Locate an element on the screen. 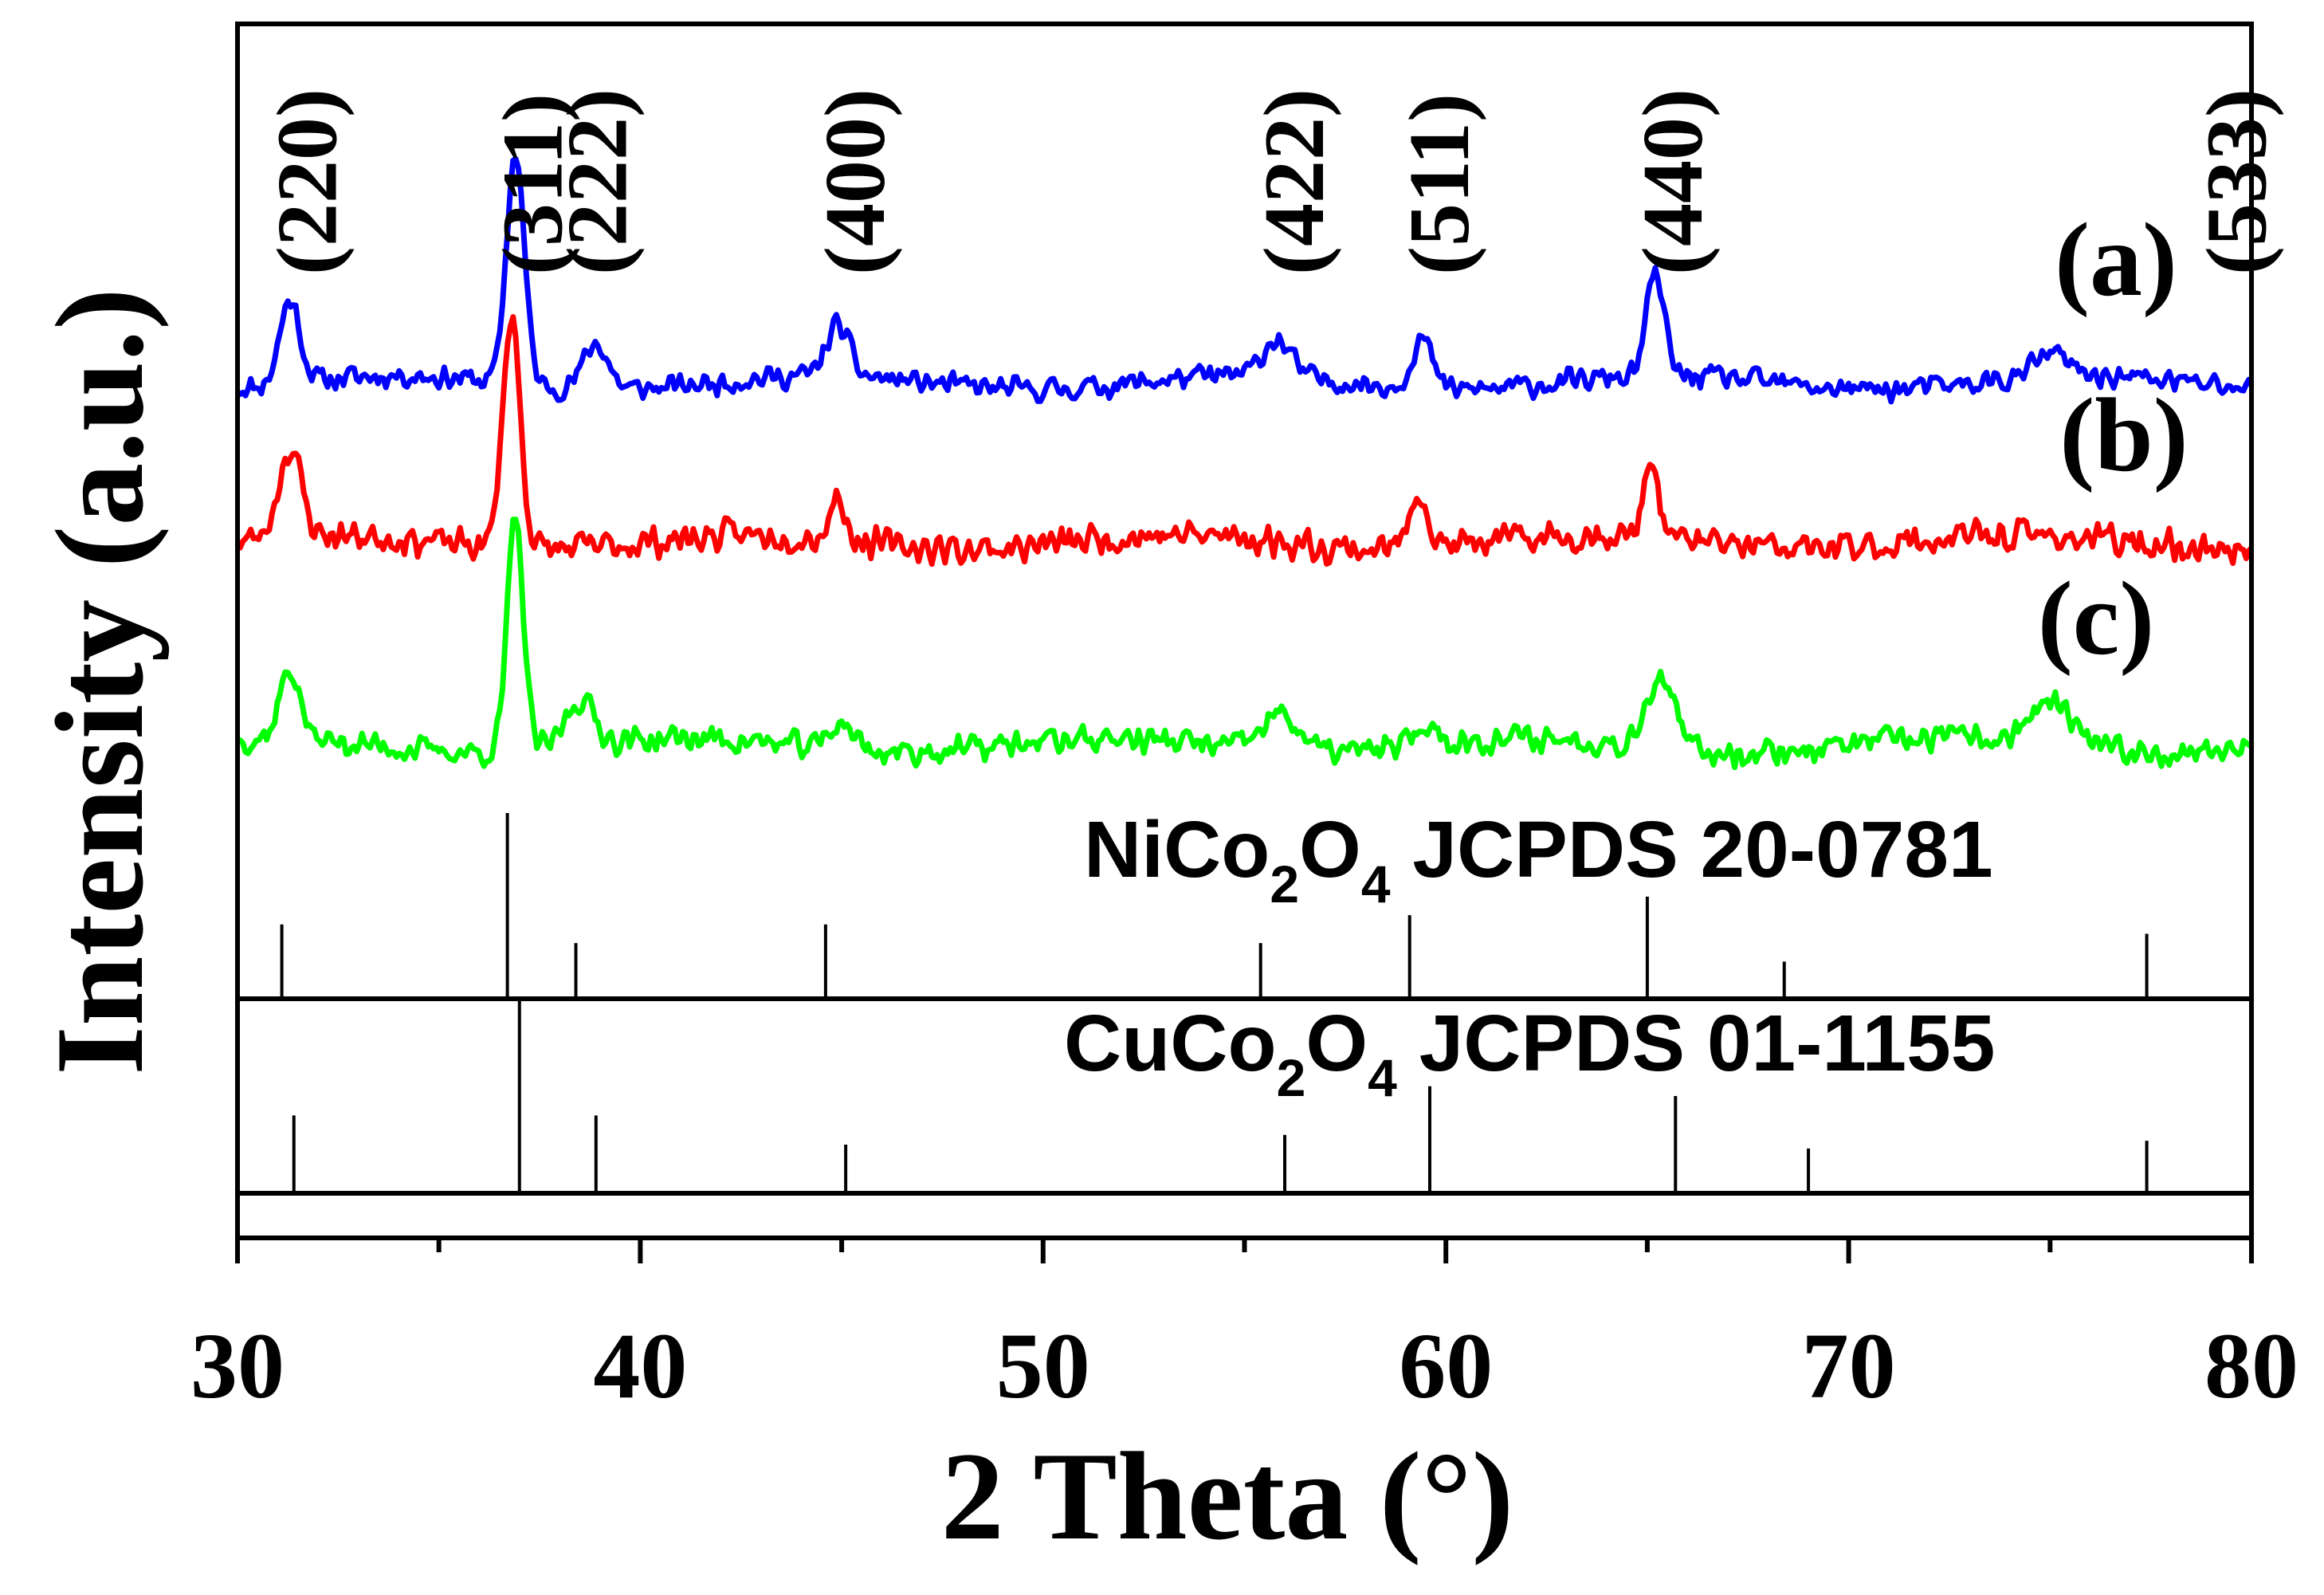 The height and width of the screenshot is (1595, 2324). y-axis-label: Intensity (a.u.) is located at coordinates (100, 681).